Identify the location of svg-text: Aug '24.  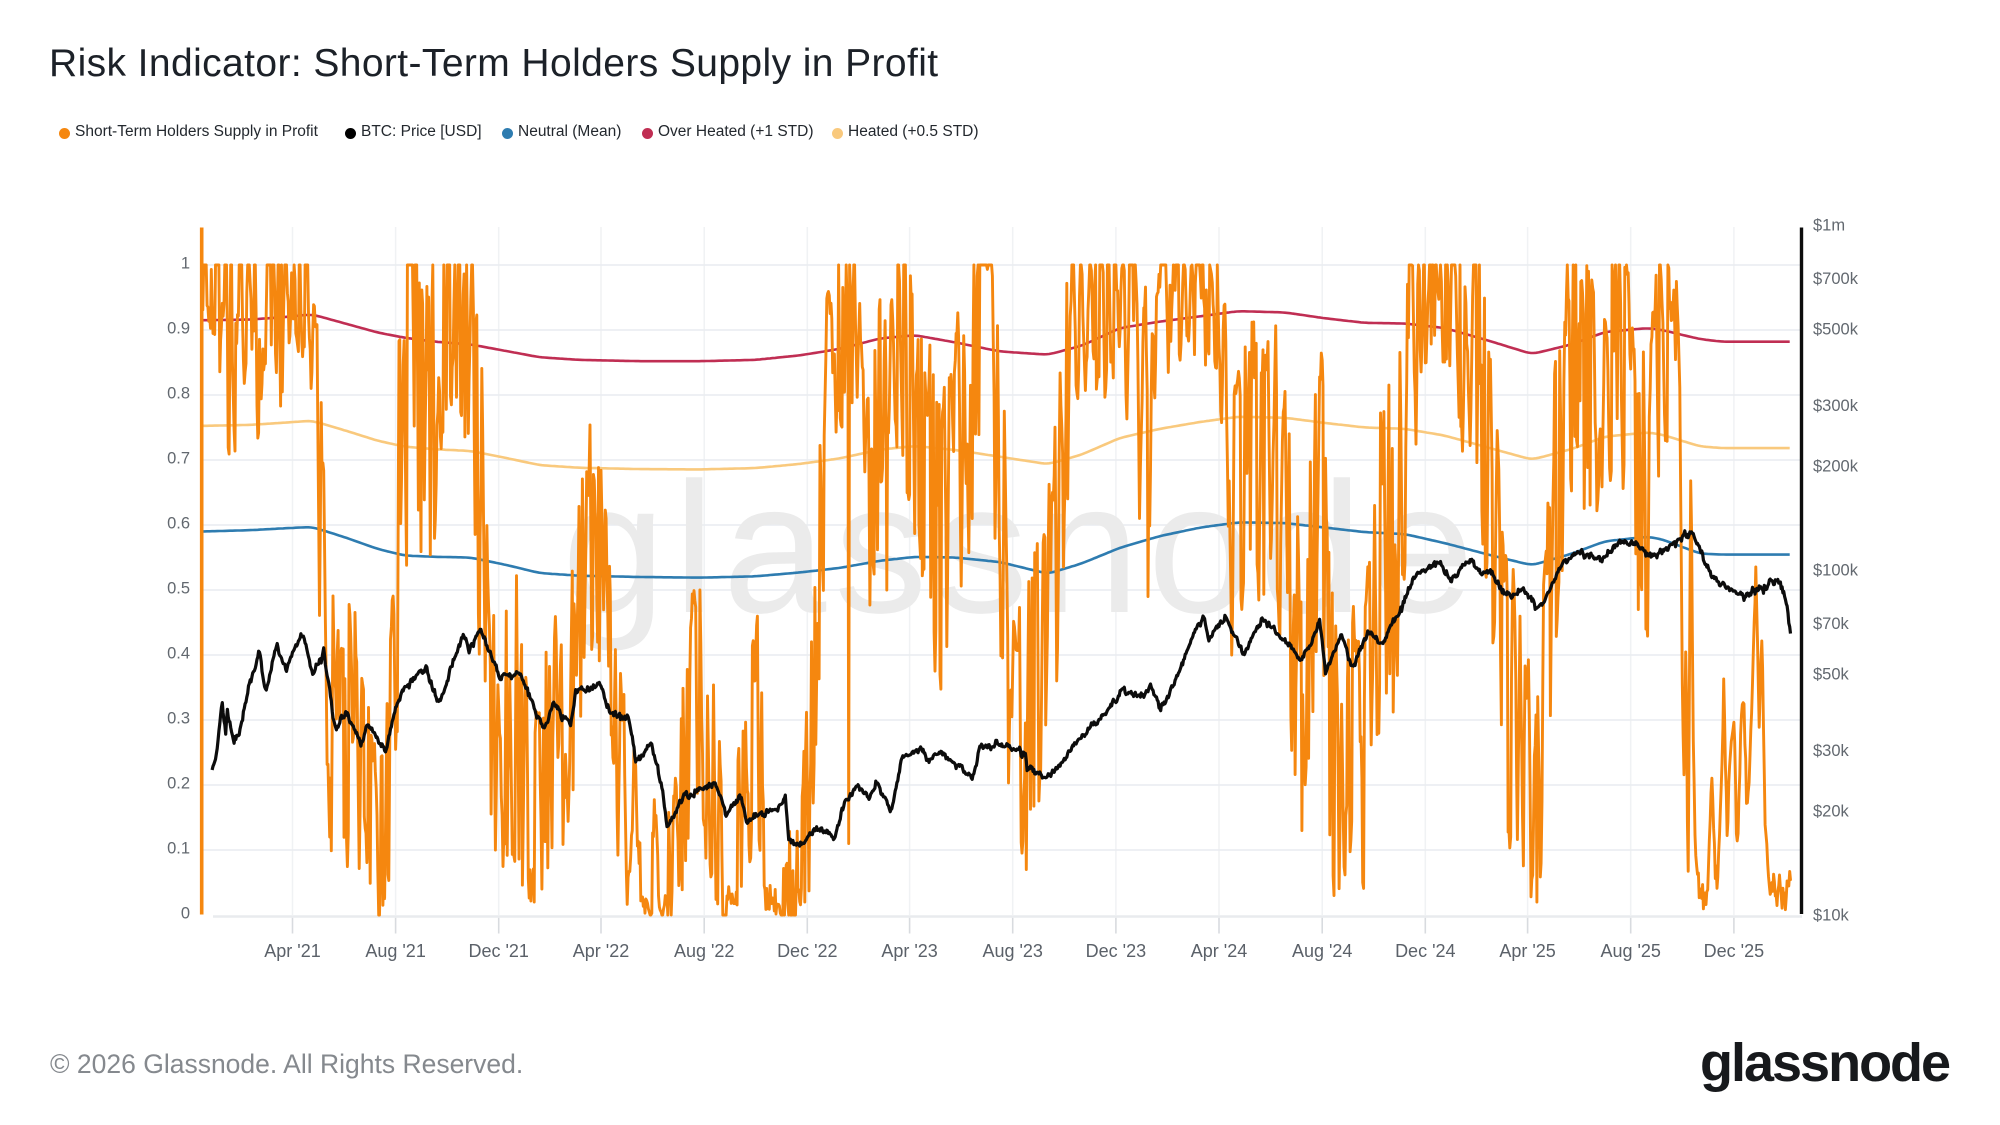
(1322, 951).